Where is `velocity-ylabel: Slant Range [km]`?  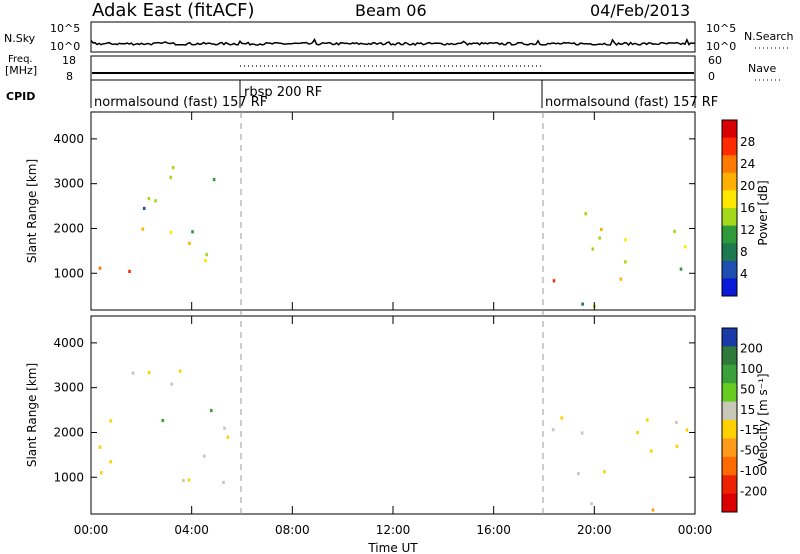 velocity-ylabel: Slant Range [km] is located at coordinates (32, 415).